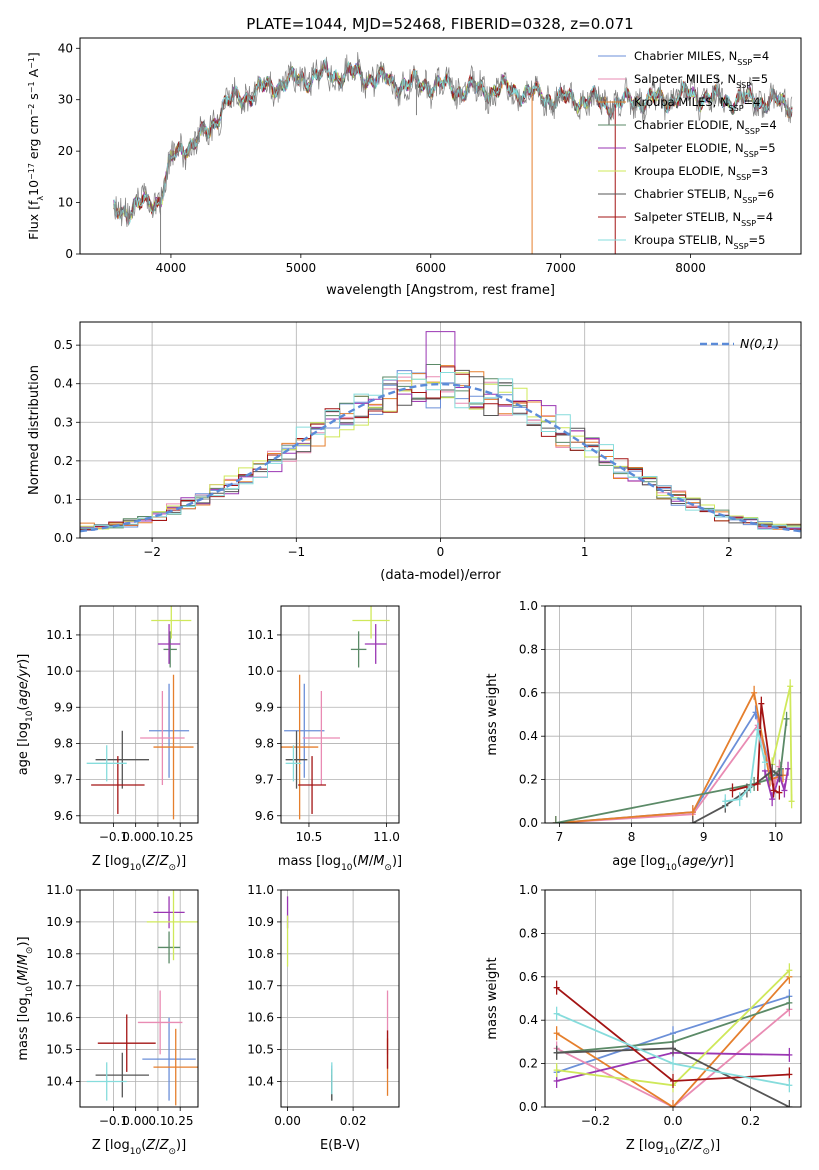 This screenshot has width=819, height=1170. I want to click on y-tick-label: 10.8, so click(59, 954).